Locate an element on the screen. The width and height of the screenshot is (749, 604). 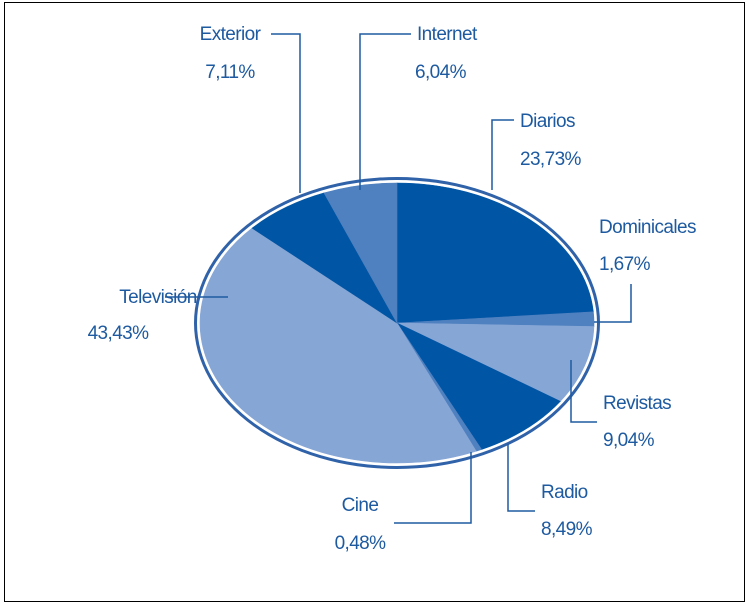
slice-label-internet: Internet is located at coordinates (447, 34).